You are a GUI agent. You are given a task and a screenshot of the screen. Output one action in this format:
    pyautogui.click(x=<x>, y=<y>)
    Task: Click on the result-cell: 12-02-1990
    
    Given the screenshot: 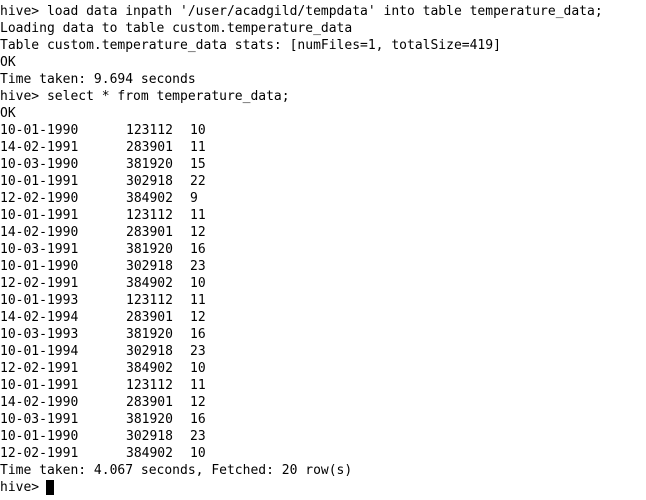 What is the action you would take?
    pyautogui.click(x=39, y=198)
    